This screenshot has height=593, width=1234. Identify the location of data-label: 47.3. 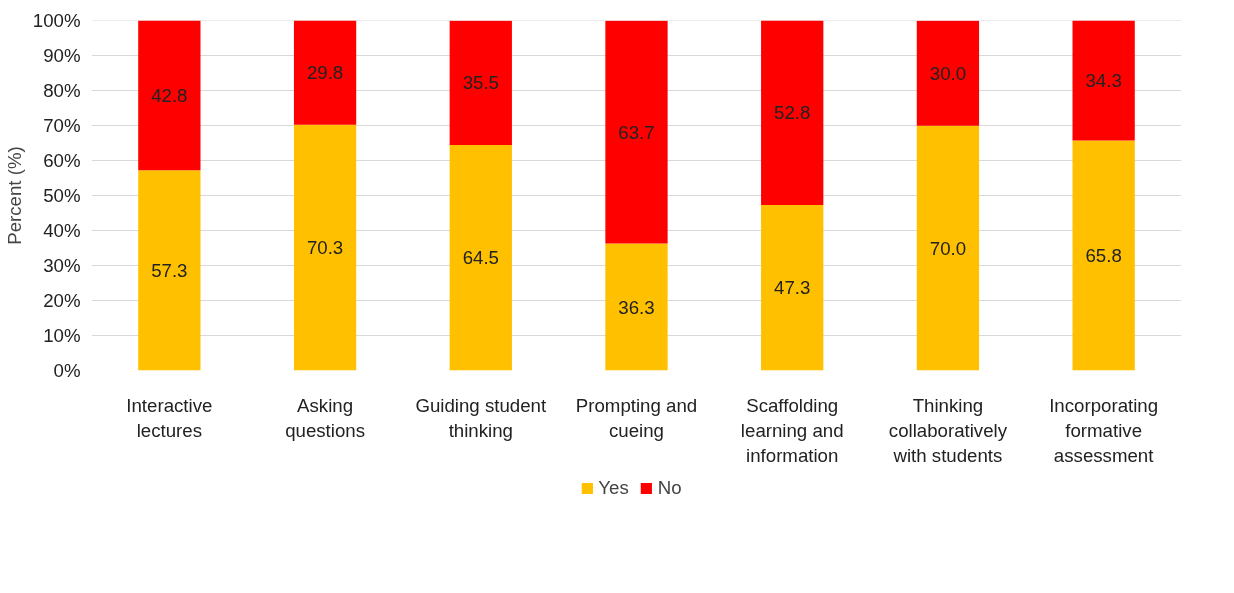
(792, 288).